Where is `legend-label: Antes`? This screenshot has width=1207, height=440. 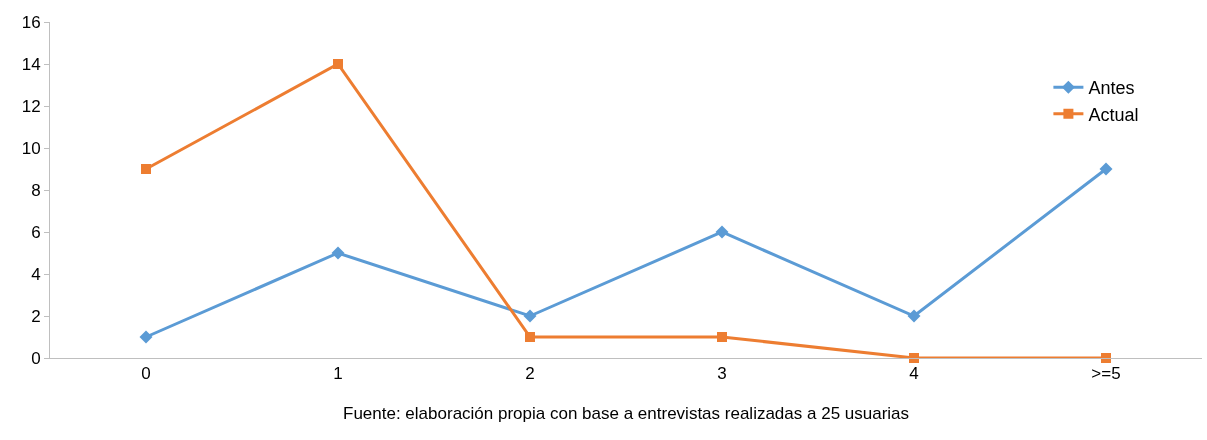
legend-label: Antes is located at coordinates (1111, 88).